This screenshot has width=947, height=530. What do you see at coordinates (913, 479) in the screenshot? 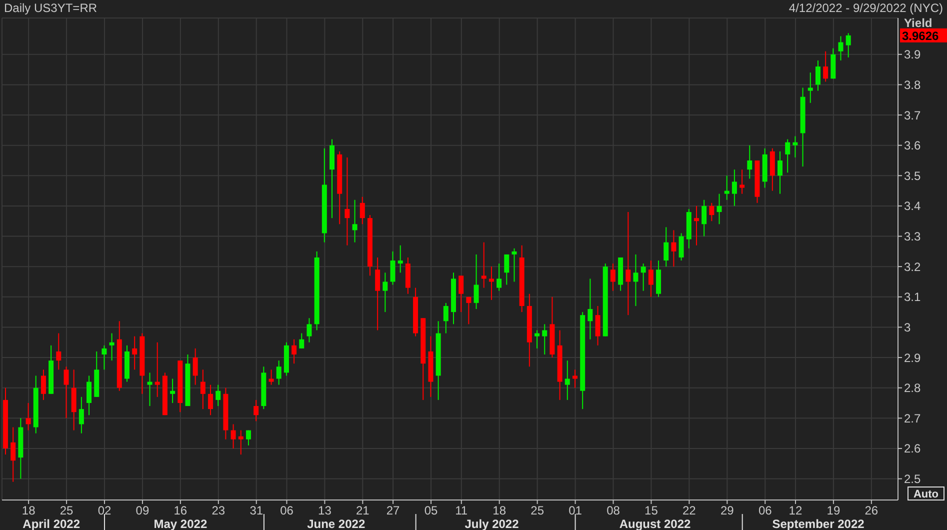
I see `y-tick-label: 2.5` at bounding box center [913, 479].